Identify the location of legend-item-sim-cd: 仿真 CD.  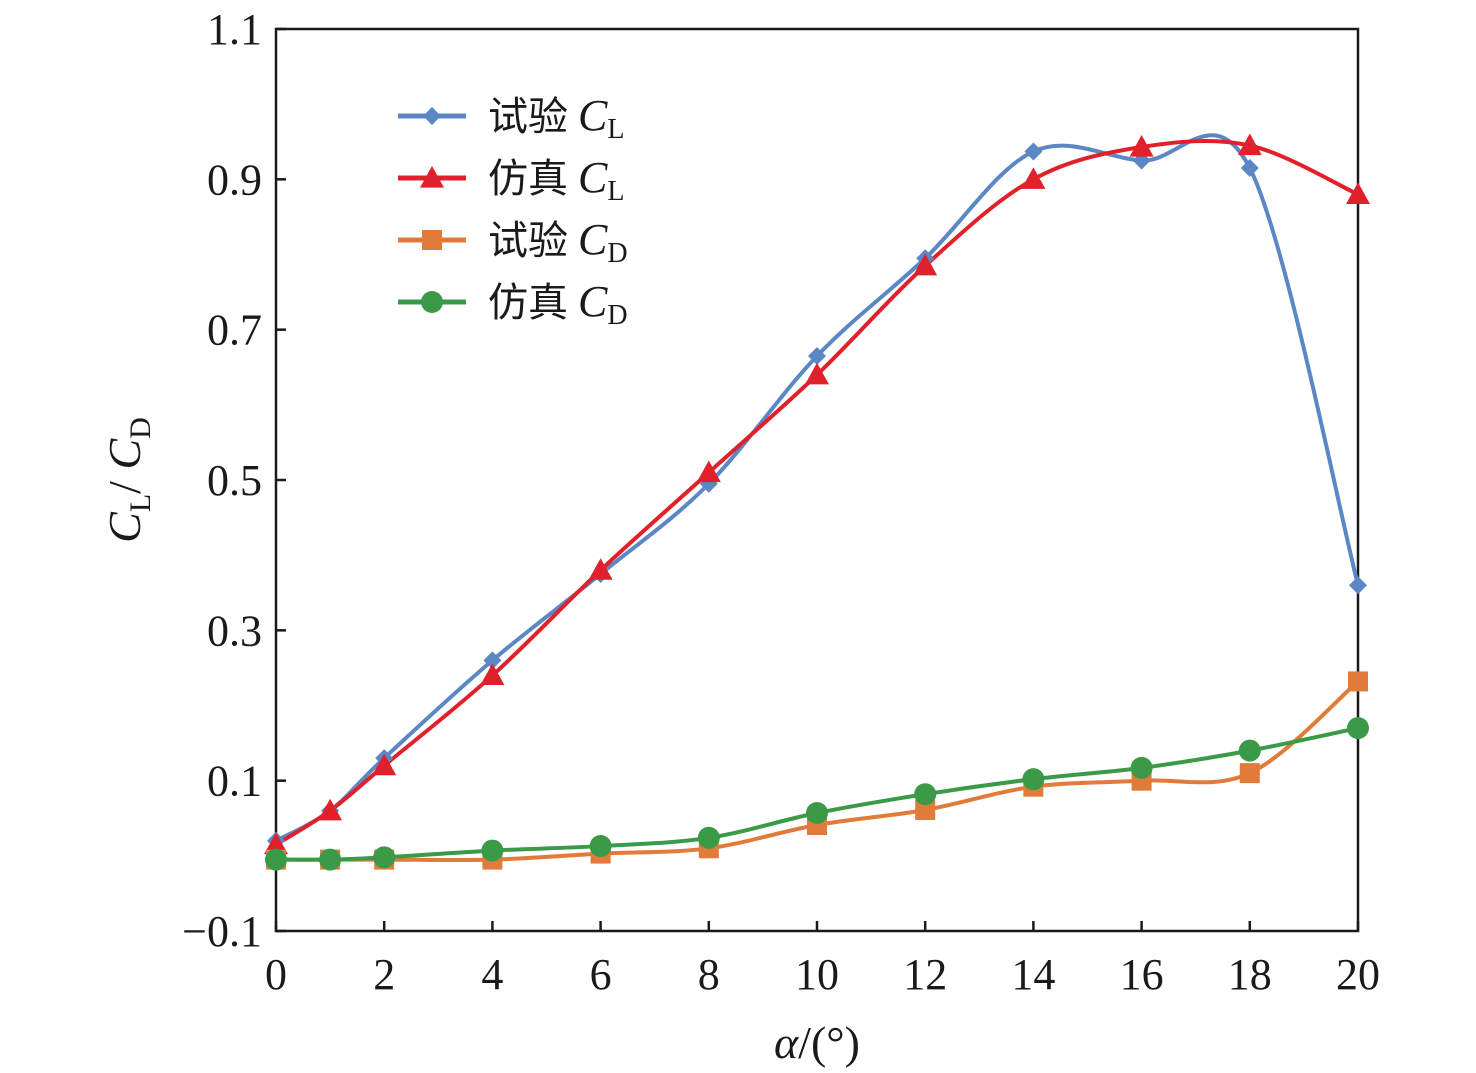
(513, 304).